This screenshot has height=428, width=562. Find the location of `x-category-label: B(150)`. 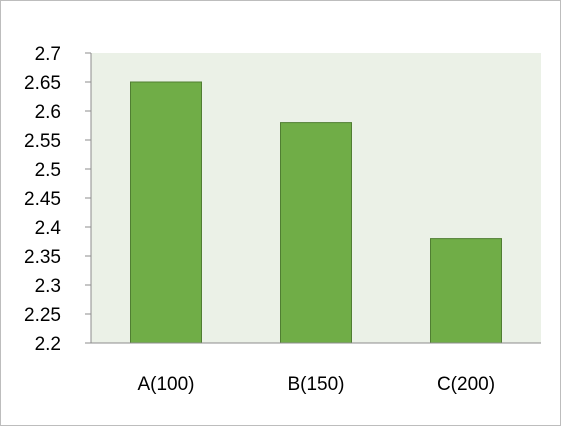

x-category-label: B(150) is located at coordinates (315, 384).